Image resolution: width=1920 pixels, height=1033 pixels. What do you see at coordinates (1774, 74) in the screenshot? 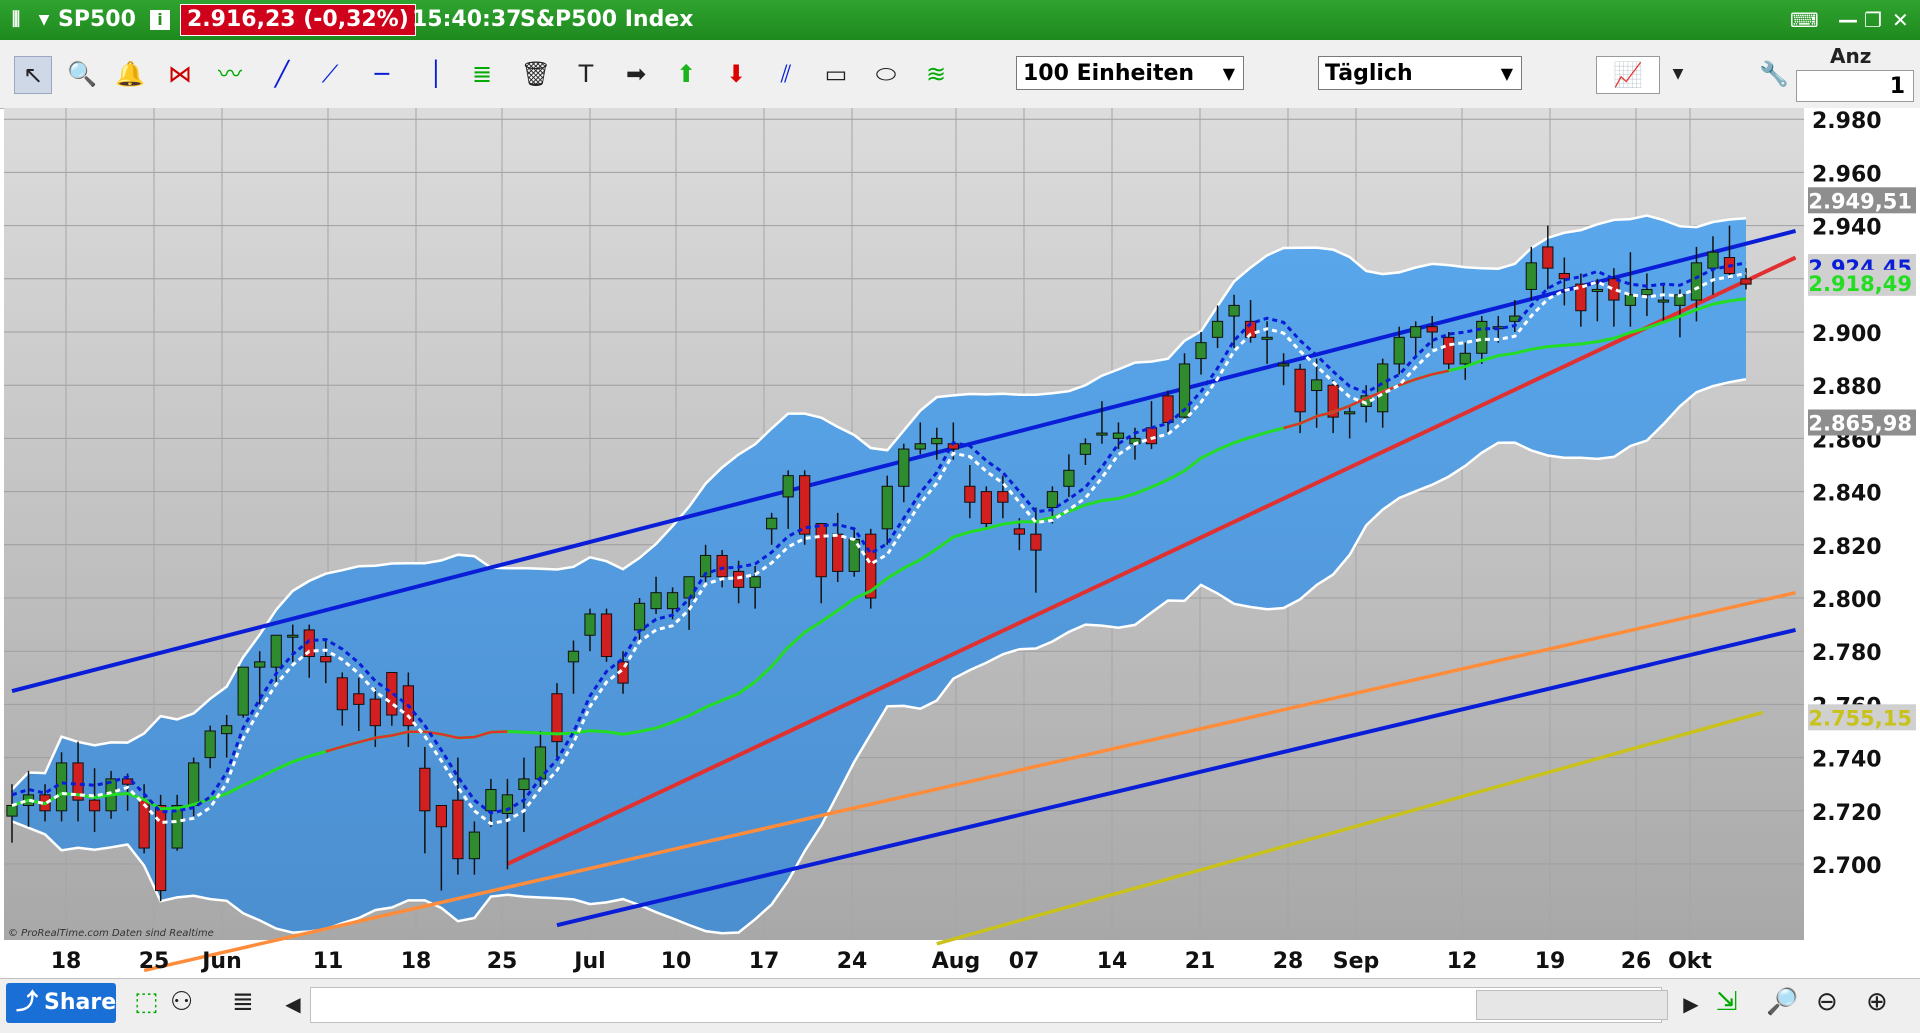
I see `wrench-icon: 🔧` at bounding box center [1774, 74].